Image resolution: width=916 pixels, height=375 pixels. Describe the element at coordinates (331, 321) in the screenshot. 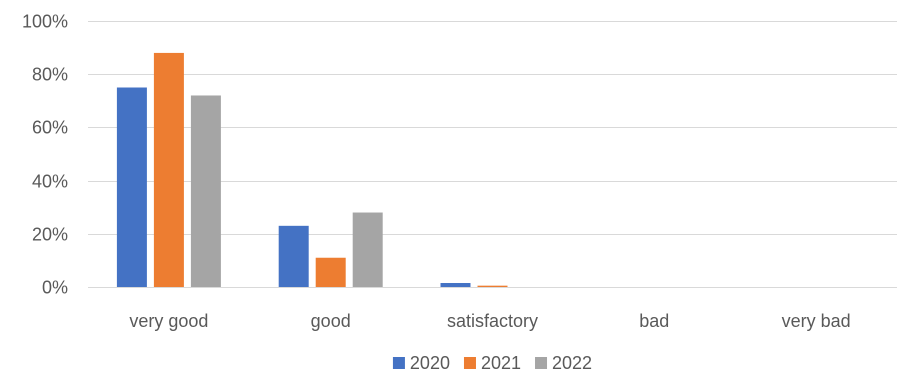

I see `x-category-label: good` at that location.